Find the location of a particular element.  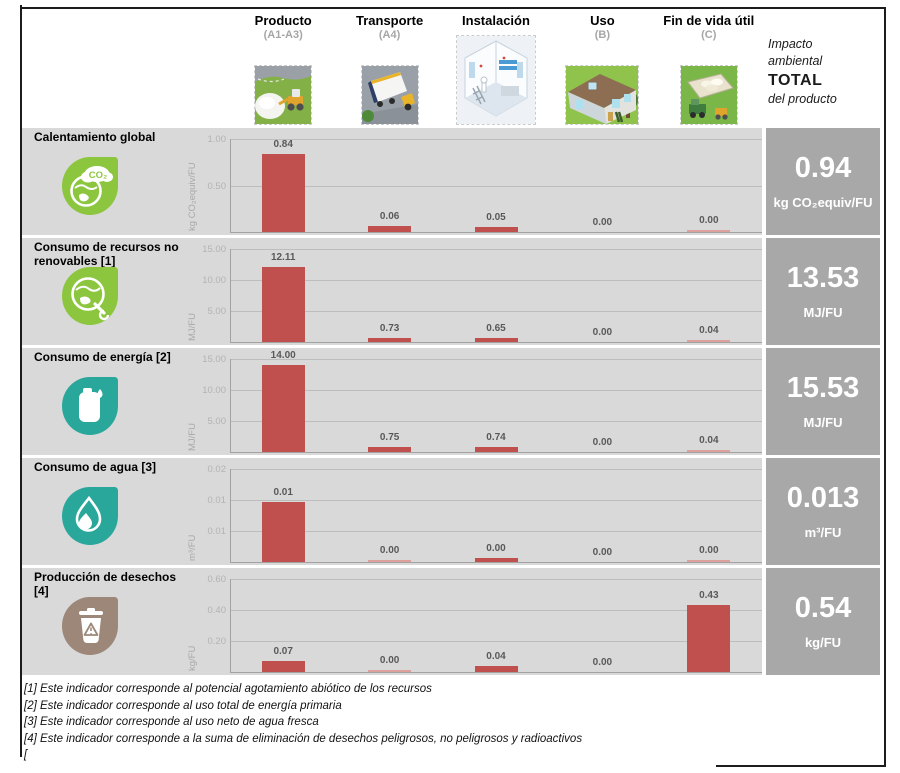

stage-column-3: Instalación is located at coordinates (496, 67).